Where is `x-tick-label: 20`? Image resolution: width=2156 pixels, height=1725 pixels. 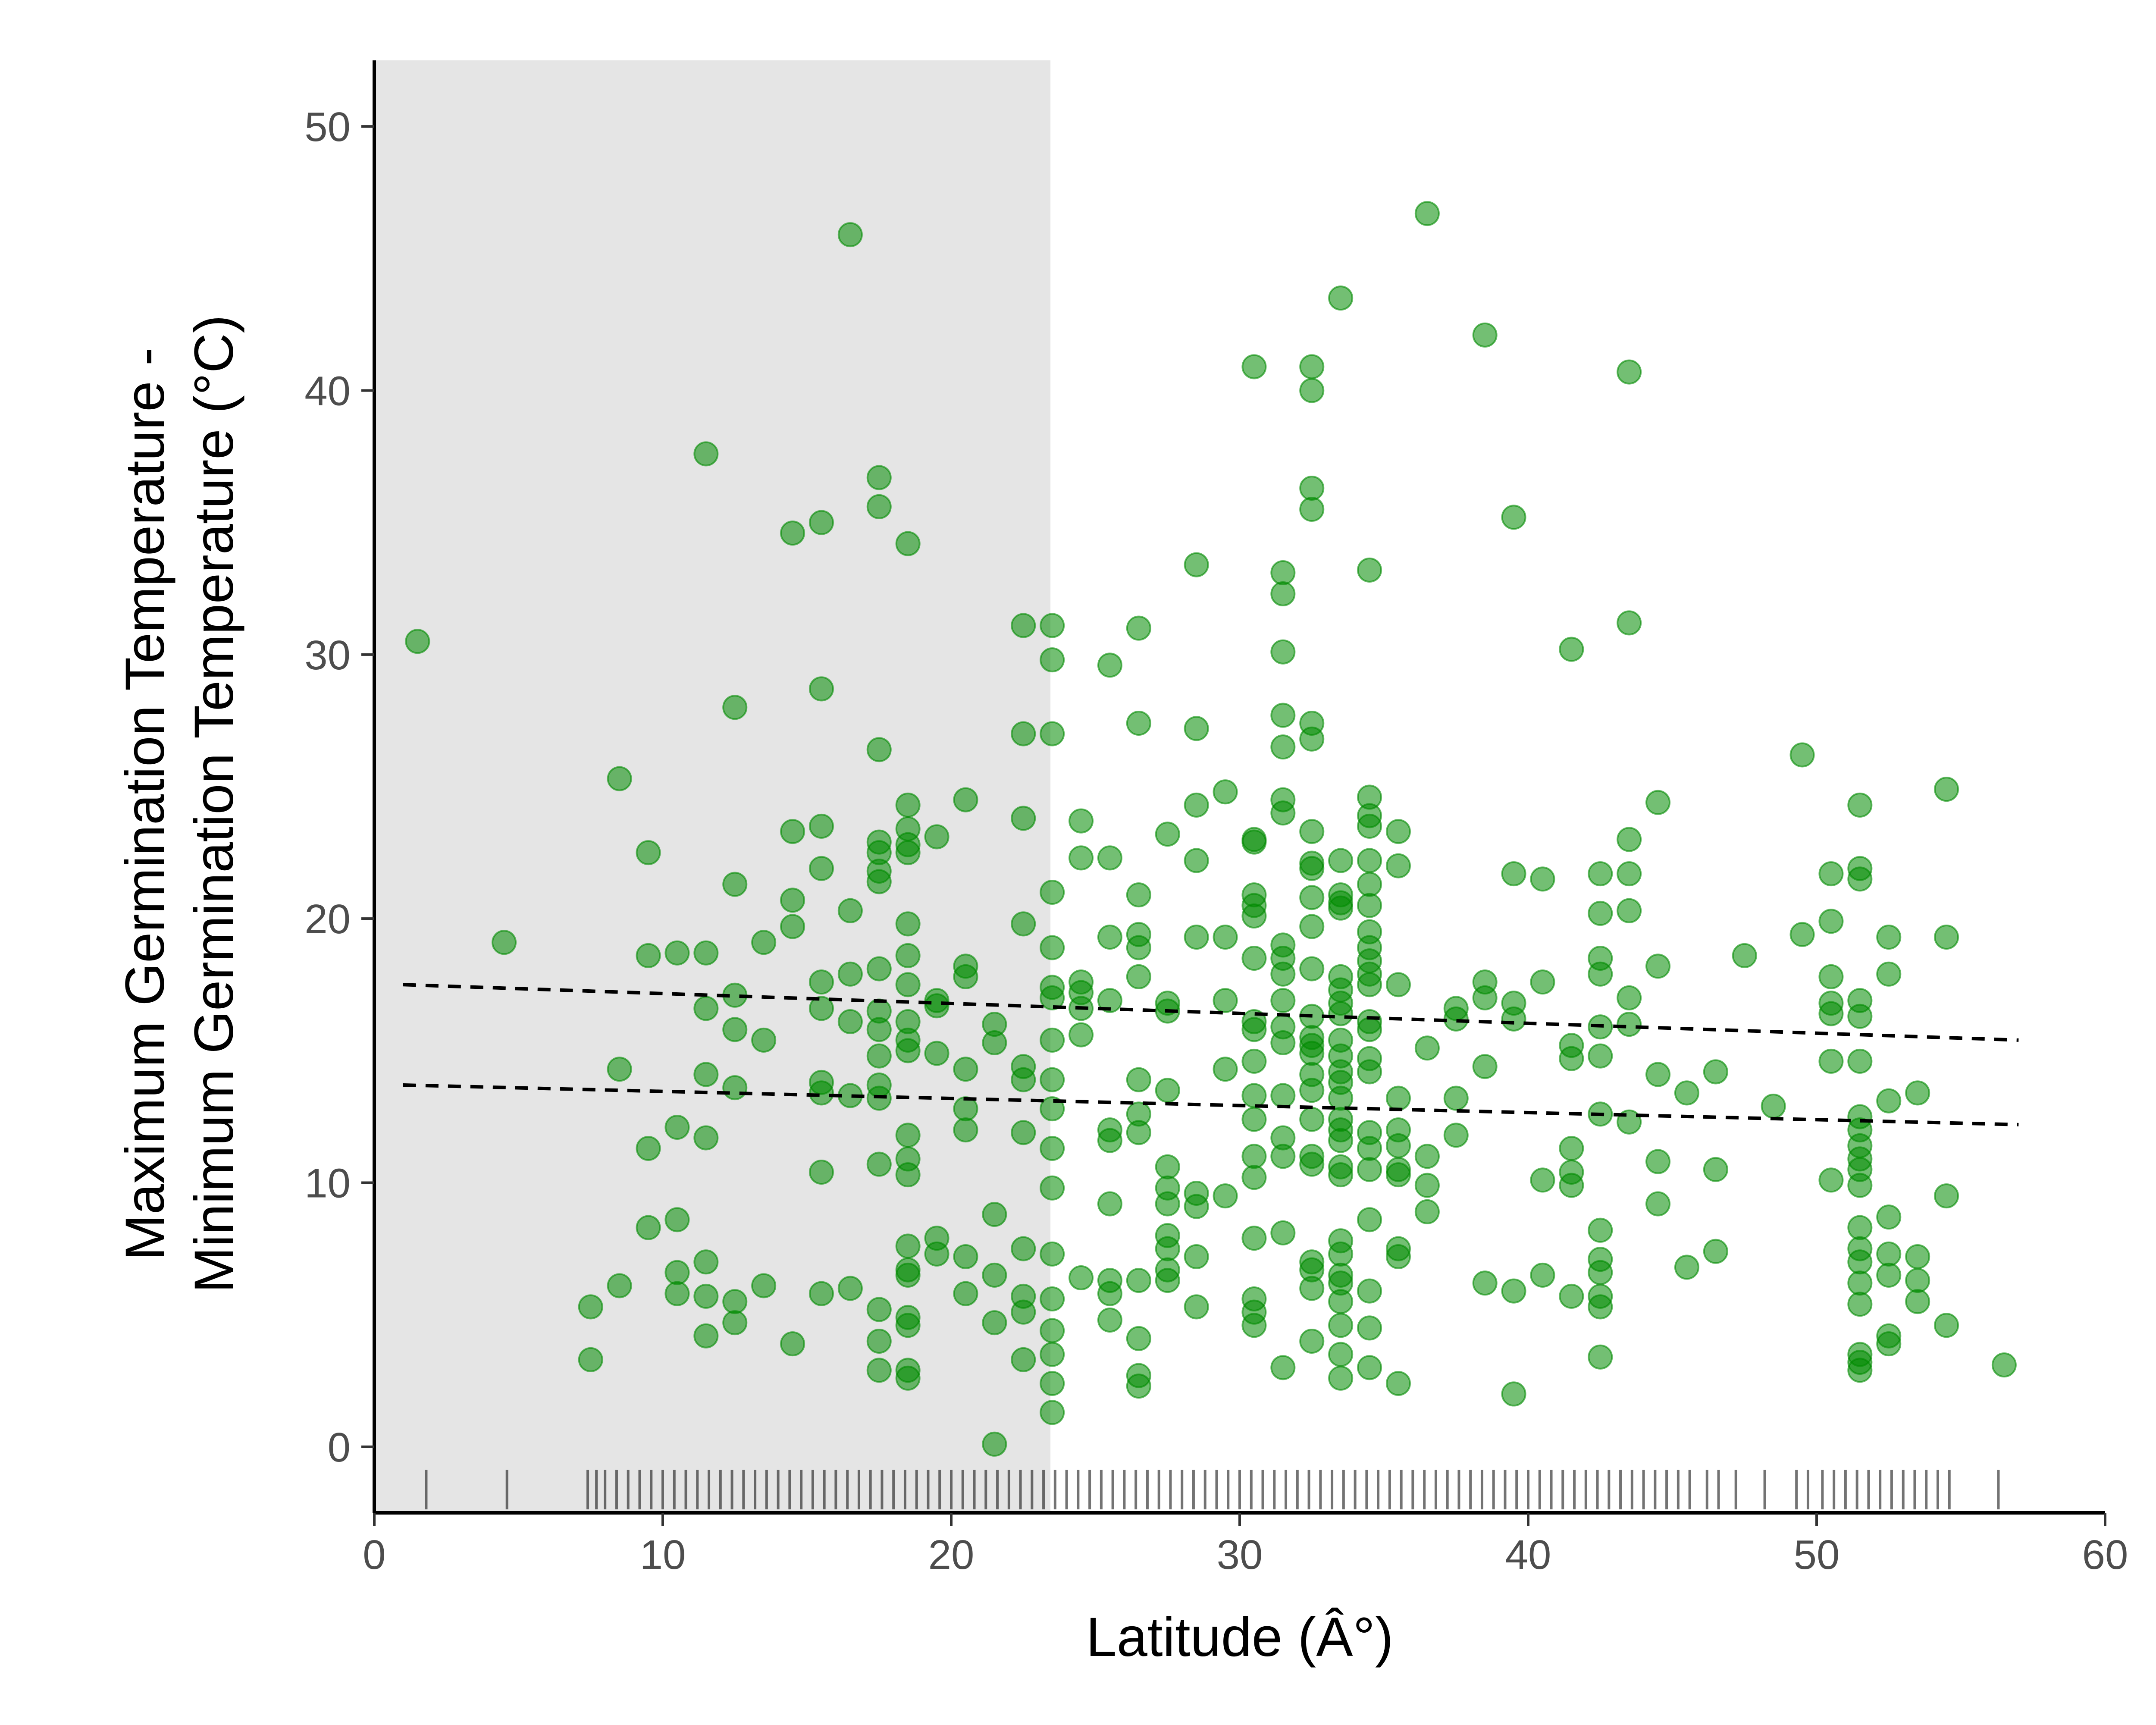
x-tick-label: 20 is located at coordinates (951, 1555).